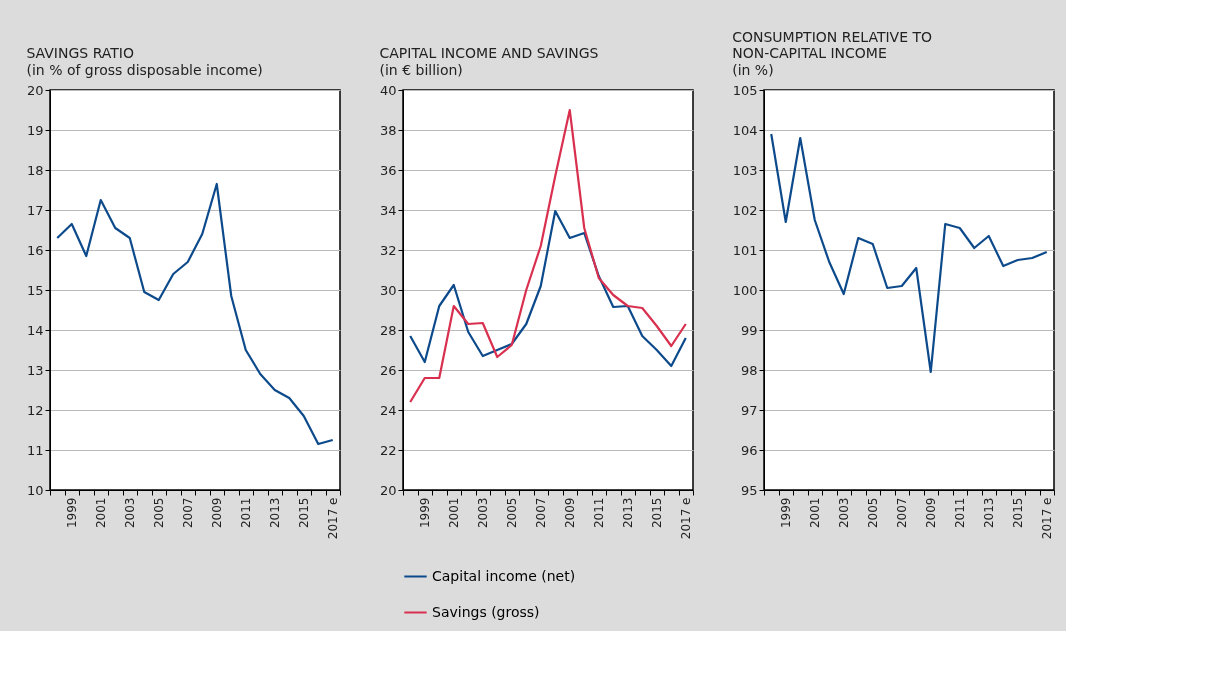 This screenshot has width=1221, height=695. What do you see at coordinates (35, 130) in the screenshot?
I see `y-tick-label: 19` at bounding box center [35, 130].